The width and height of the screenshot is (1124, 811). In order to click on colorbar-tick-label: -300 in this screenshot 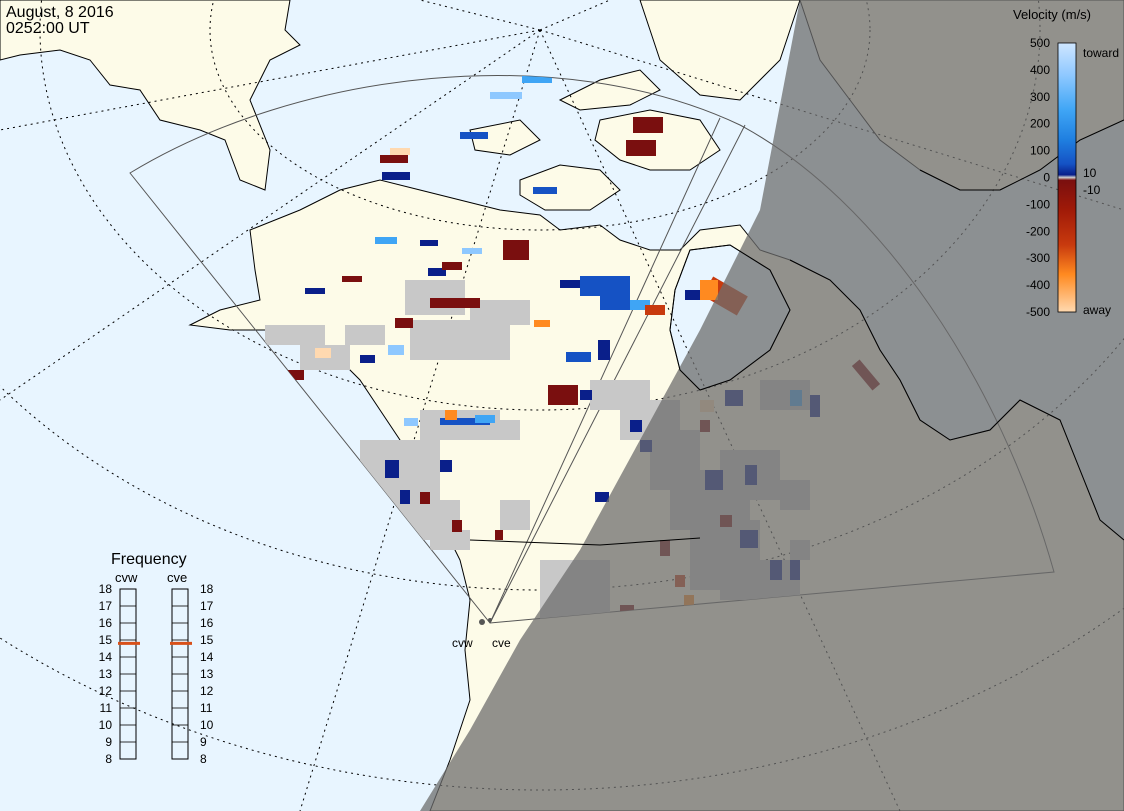, I will do `click(1038, 258)`.